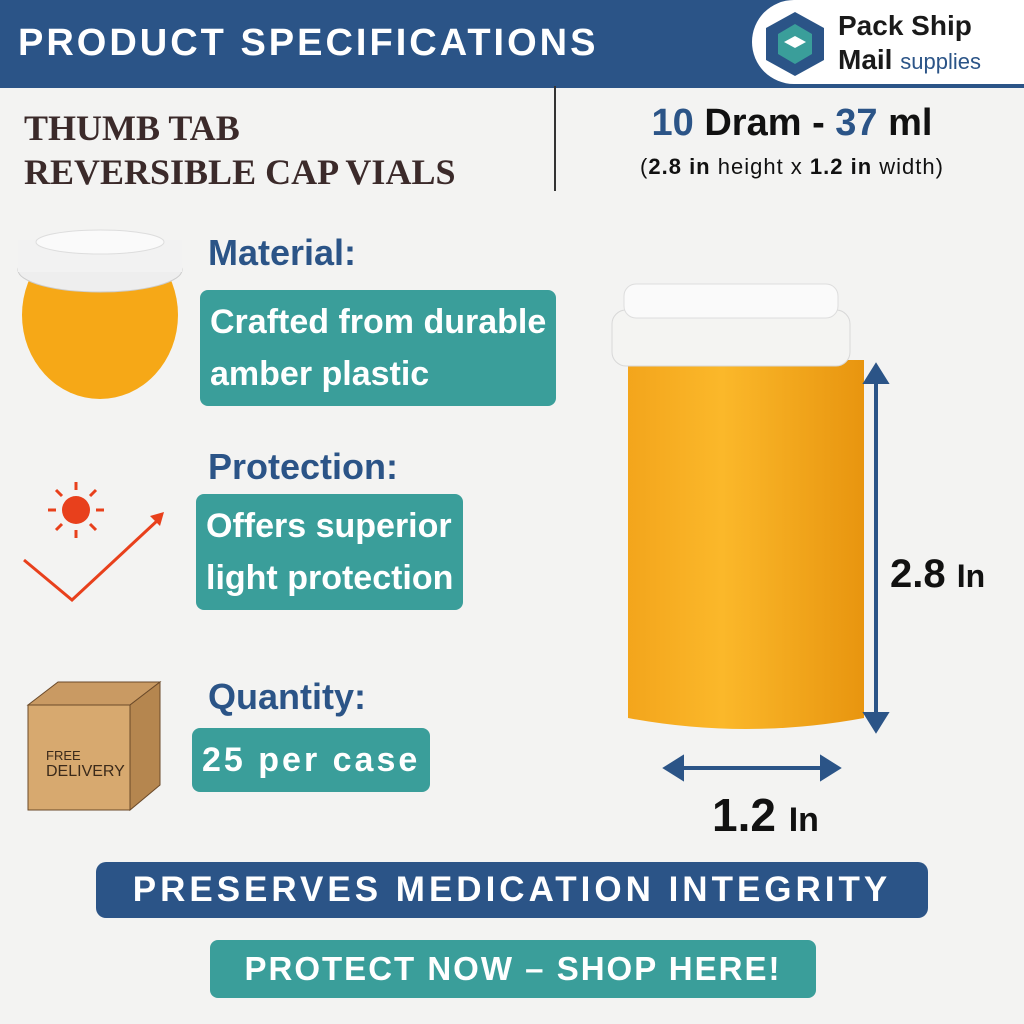  Describe the element at coordinates (63, 755) in the screenshot. I see `box-text: FREE` at that location.